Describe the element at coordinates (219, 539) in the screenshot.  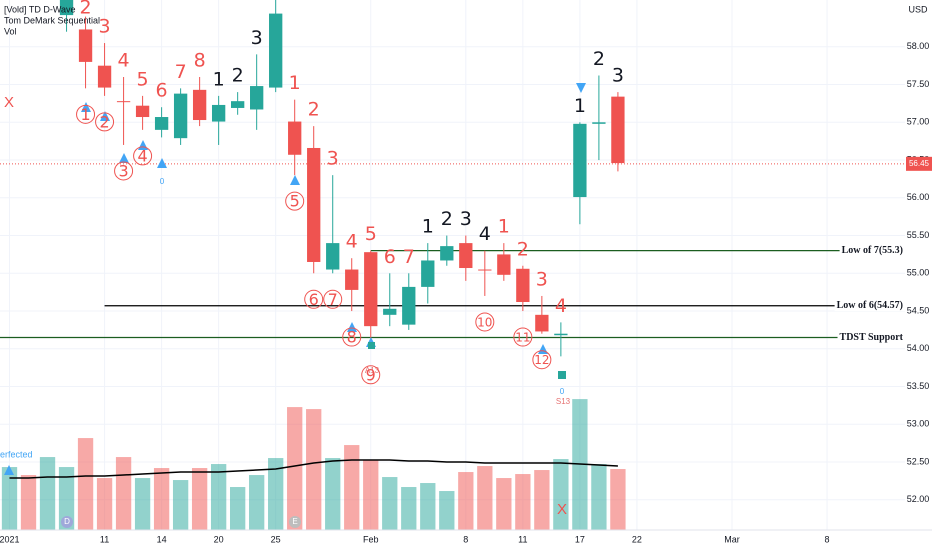
I see `x-tick-label: 20` at that location.